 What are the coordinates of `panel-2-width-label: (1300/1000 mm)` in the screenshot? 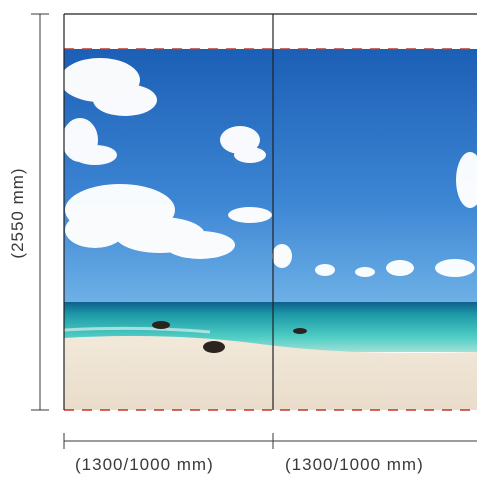 It's located at (354, 464).